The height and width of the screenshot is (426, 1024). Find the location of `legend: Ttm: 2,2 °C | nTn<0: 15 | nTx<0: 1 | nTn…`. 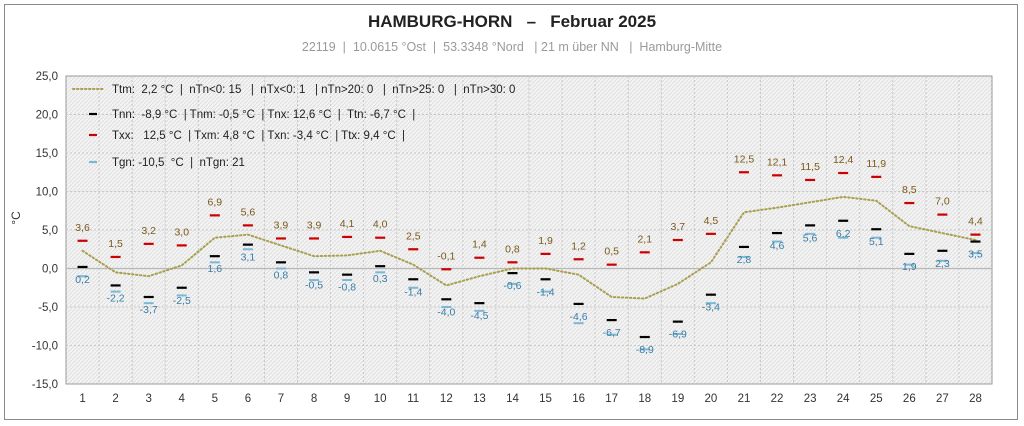

legend: Ttm: 2,2 °C | nTn<0: 15 | nTx<0: 1 | nTn… is located at coordinates (293, 126).